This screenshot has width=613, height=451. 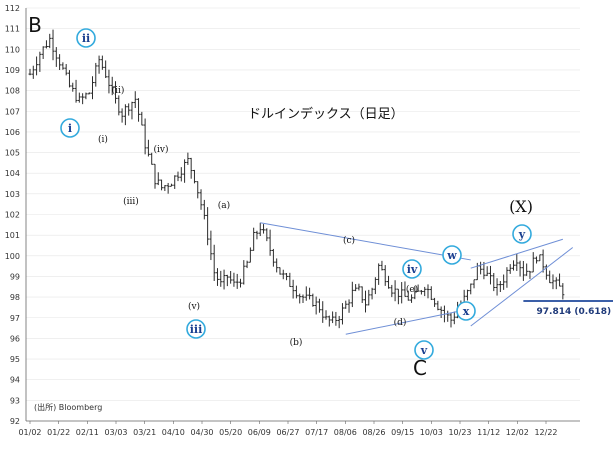 I want to click on wave-label-ii: (ii), so click(x=118, y=90).